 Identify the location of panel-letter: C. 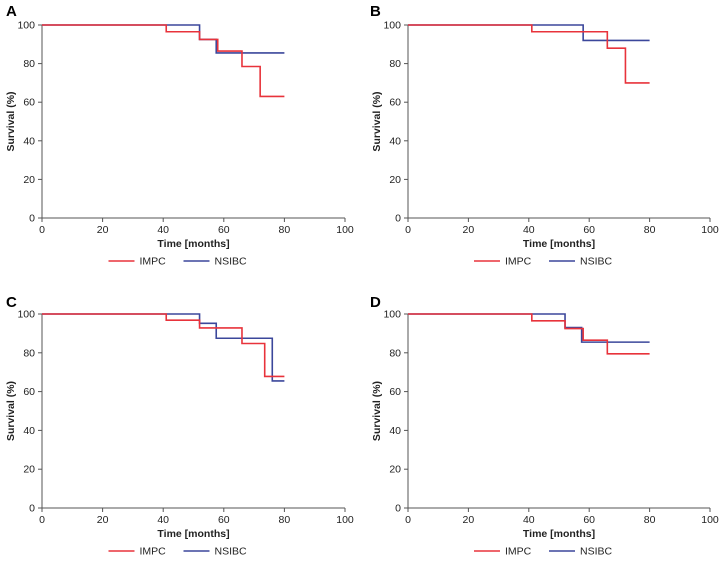
(11, 302).